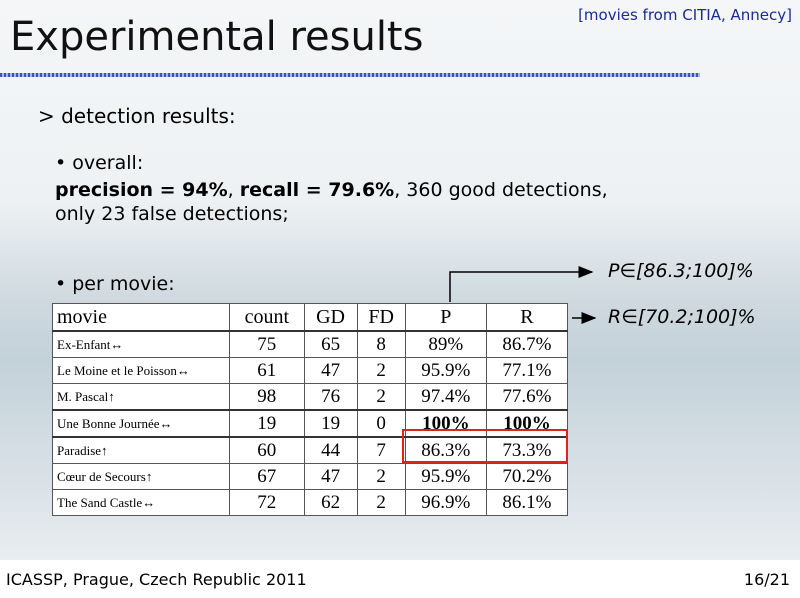 This screenshot has height=598, width=800. What do you see at coordinates (527, 317) in the screenshot?
I see `column-header: R` at bounding box center [527, 317].